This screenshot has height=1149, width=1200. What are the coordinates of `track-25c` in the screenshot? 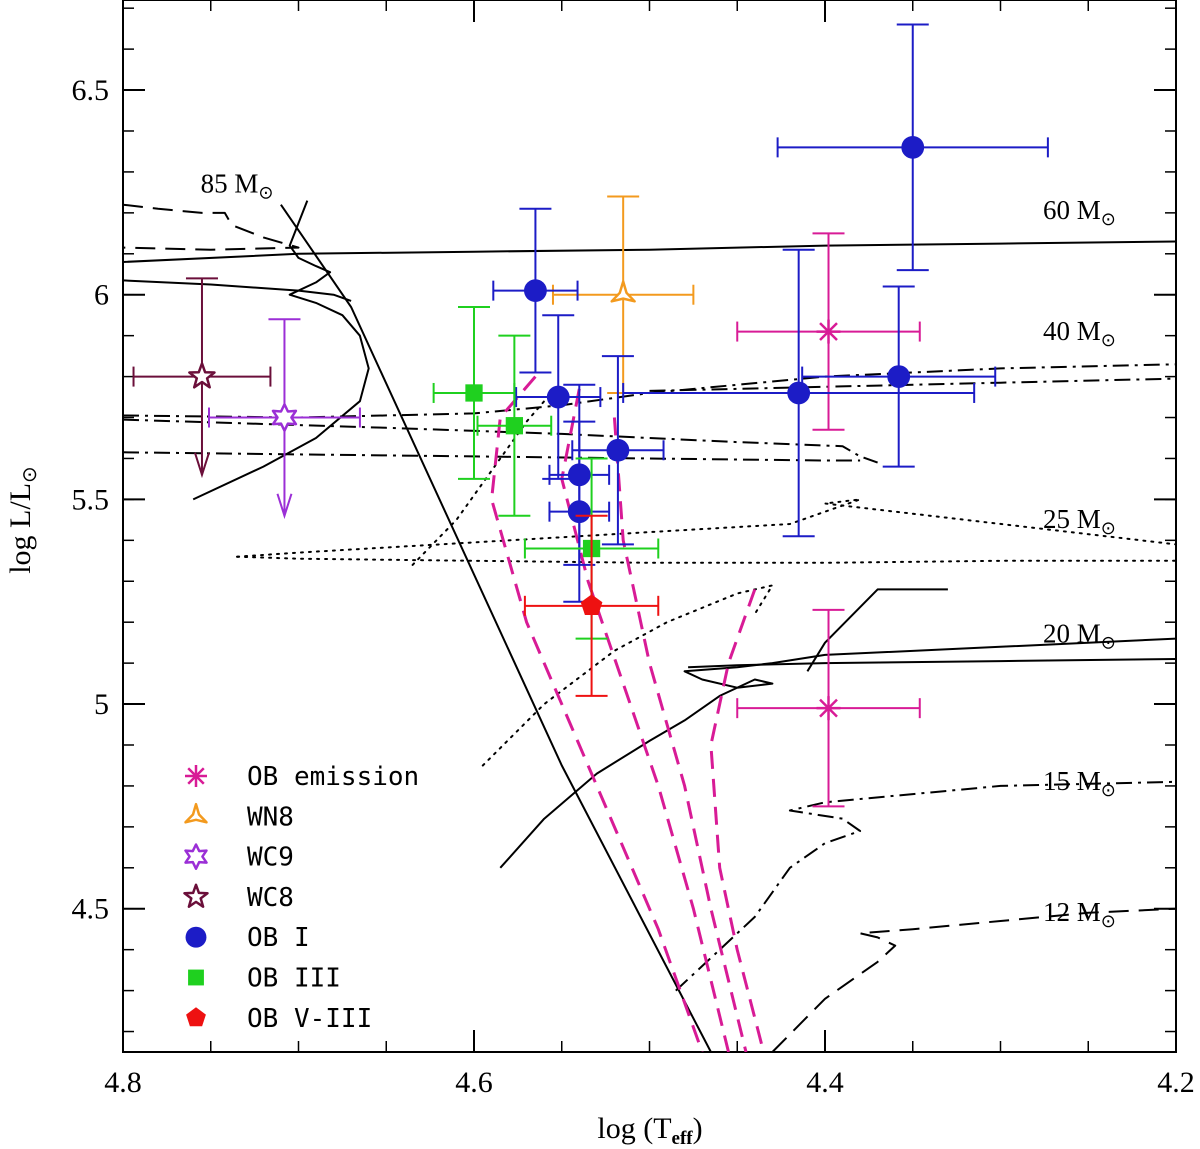 It's located at (478, 483).